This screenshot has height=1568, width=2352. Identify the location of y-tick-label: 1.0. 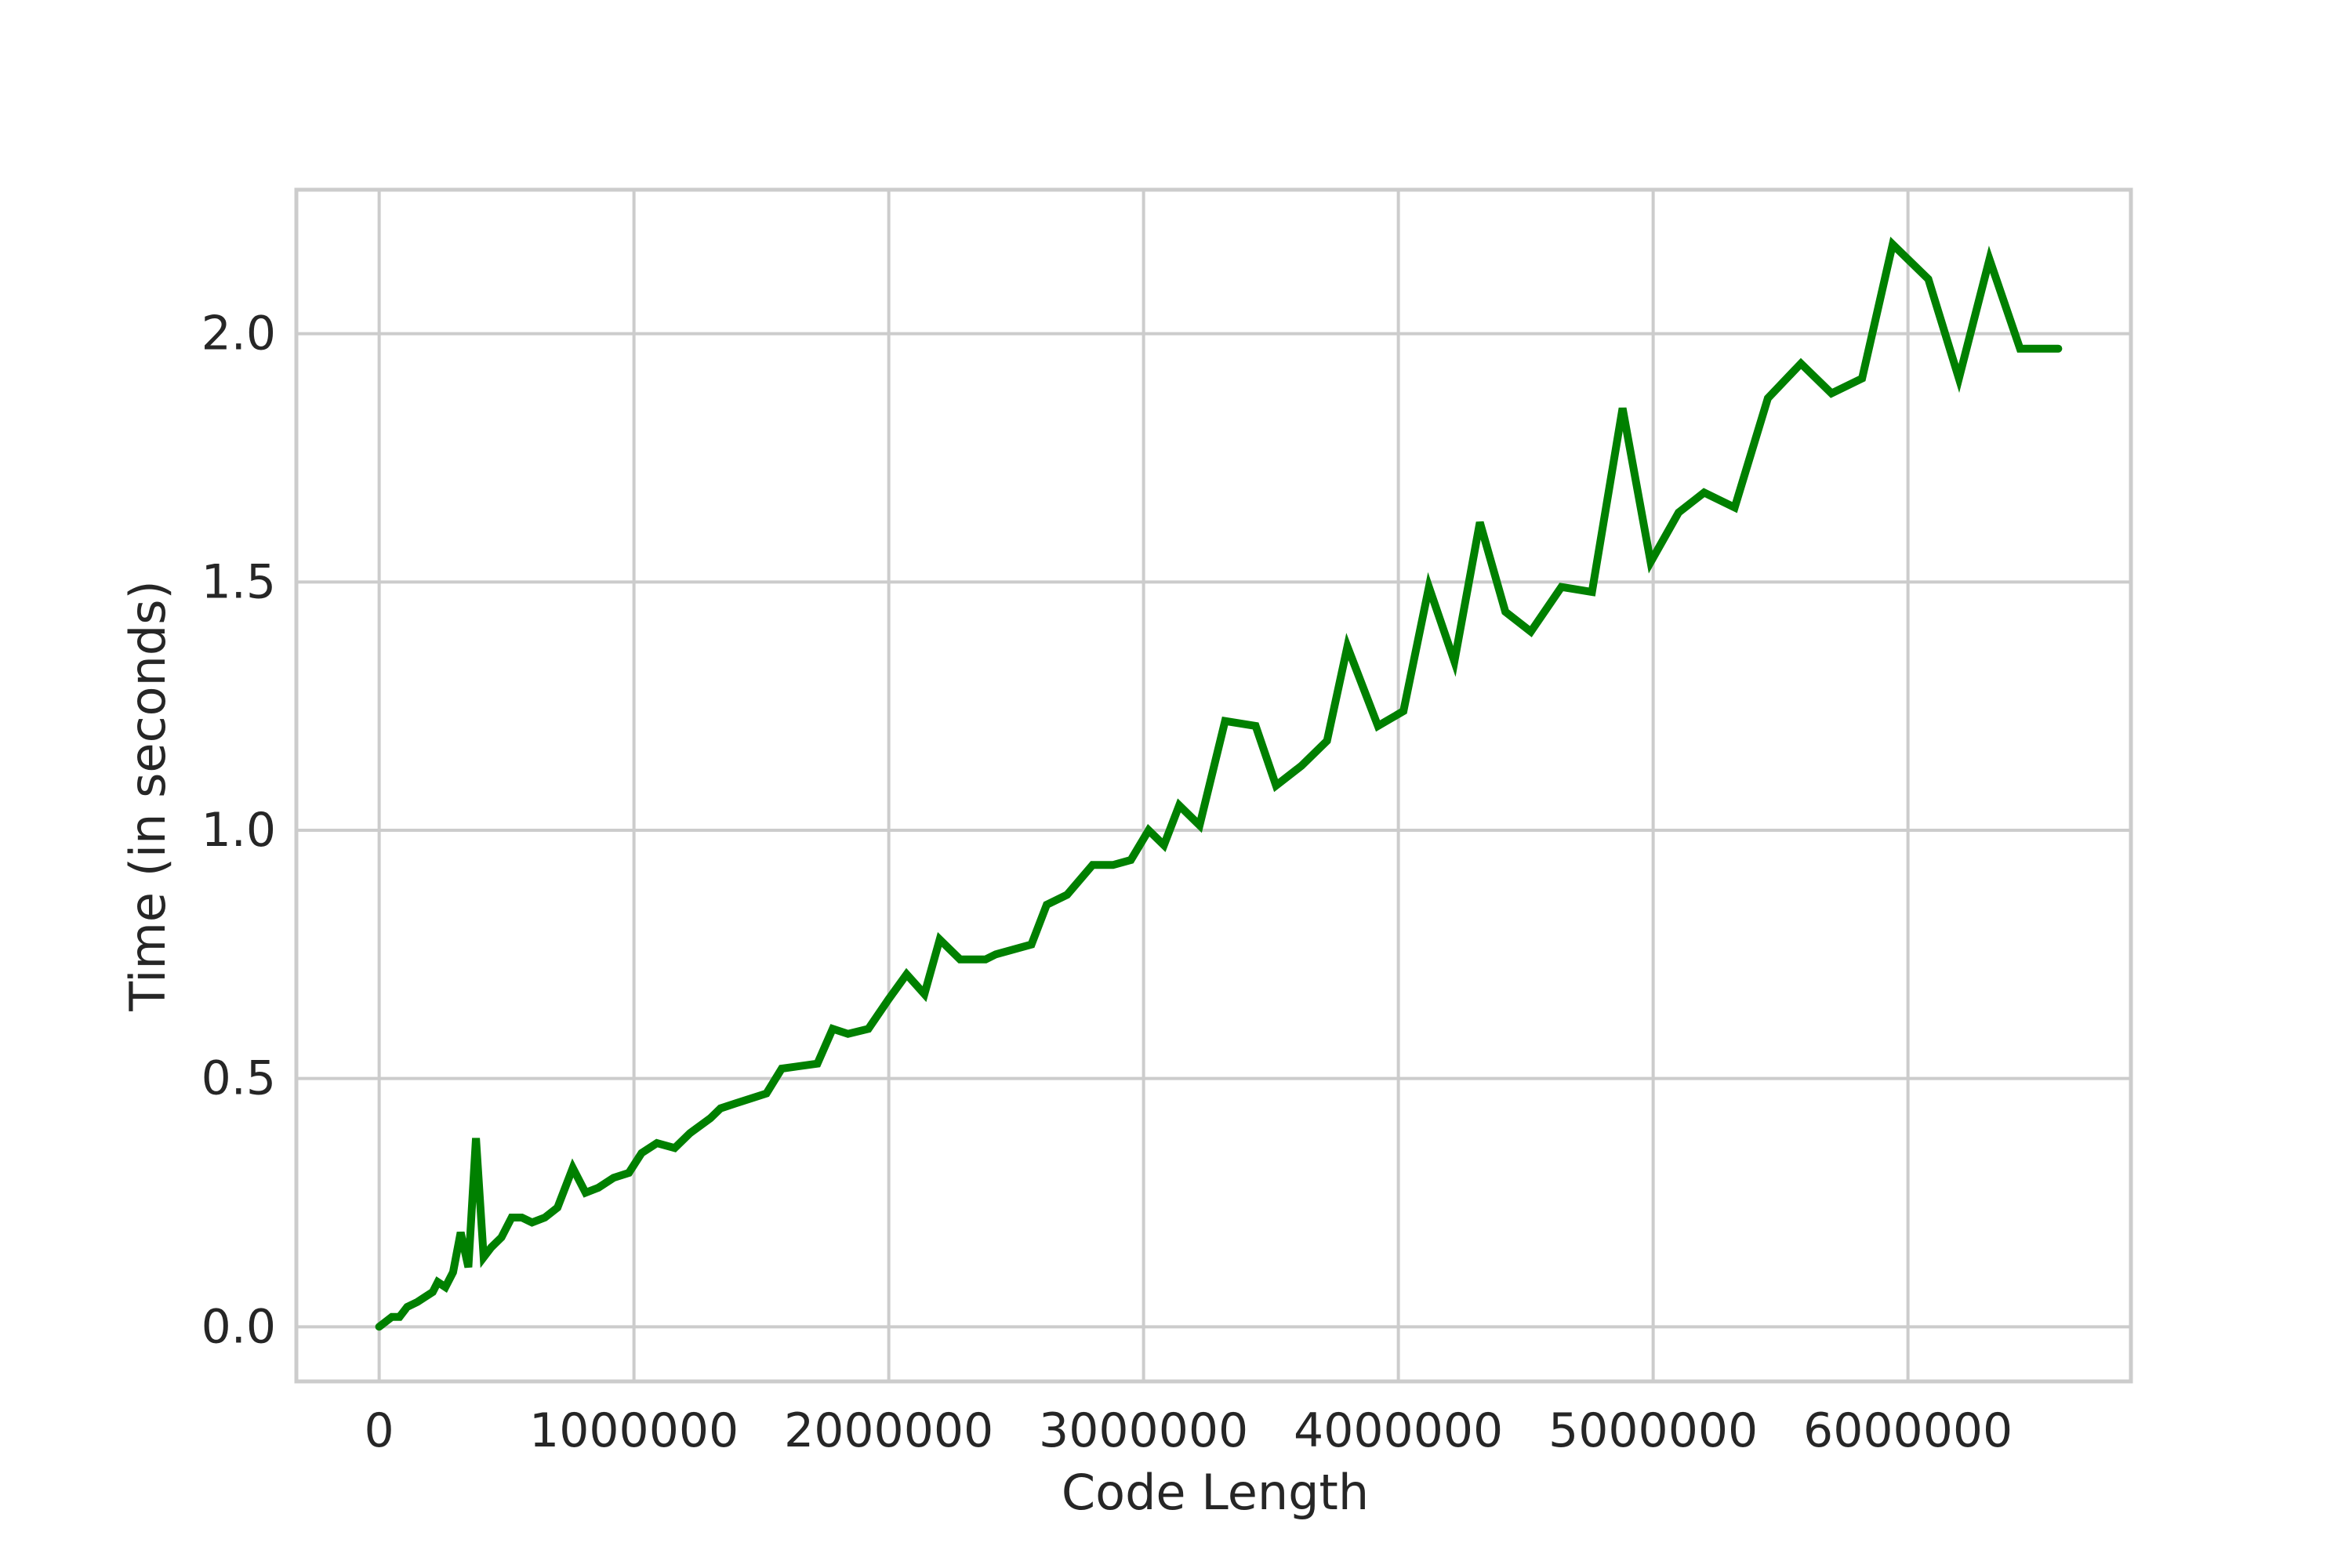
(239, 830).